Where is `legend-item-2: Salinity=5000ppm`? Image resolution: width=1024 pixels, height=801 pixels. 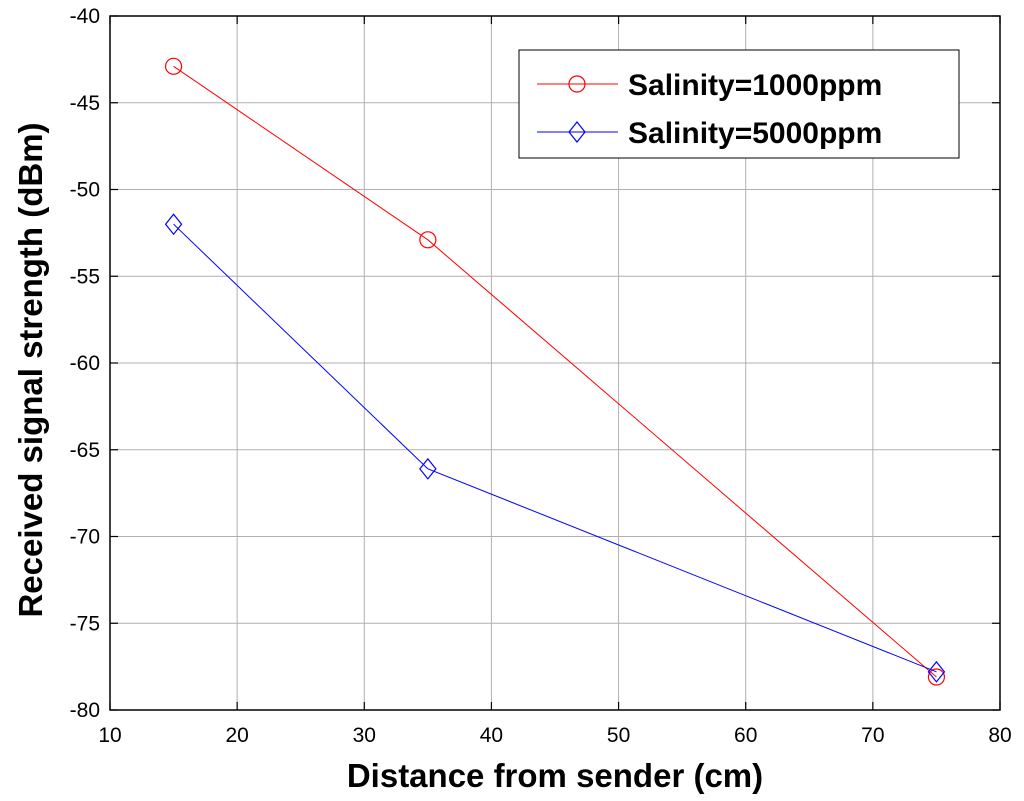 legend-item-2: Salinity=5000ppm is located at coordinates (709, 133).